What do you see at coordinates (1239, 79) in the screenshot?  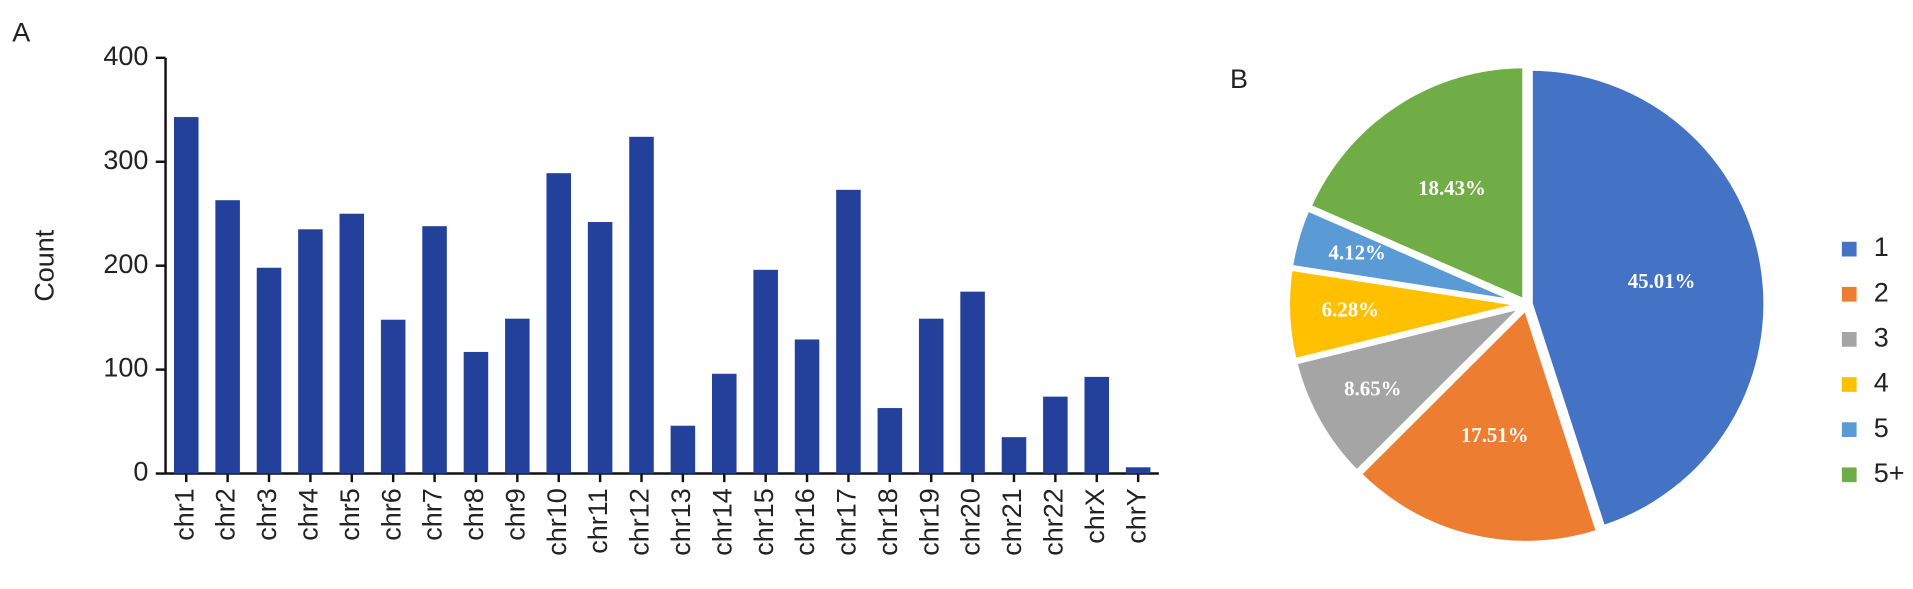 I see `panel-label: B` at bounding box center [1239, 79].